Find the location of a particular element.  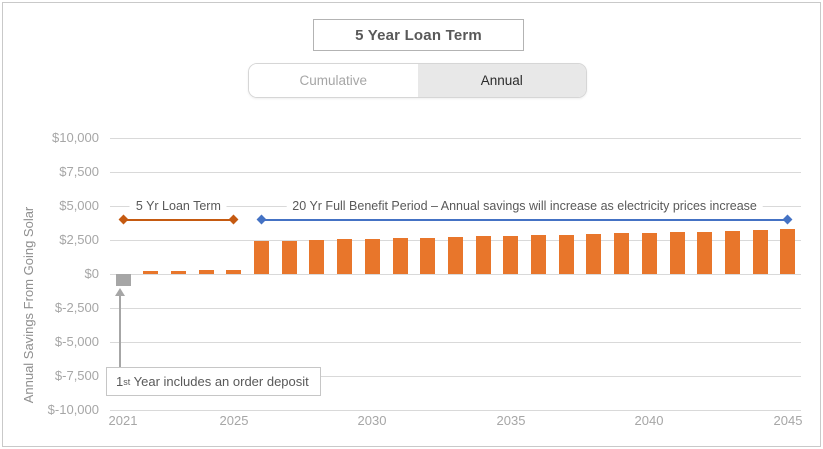

bar-2028 is located at coordinates (317, 257).